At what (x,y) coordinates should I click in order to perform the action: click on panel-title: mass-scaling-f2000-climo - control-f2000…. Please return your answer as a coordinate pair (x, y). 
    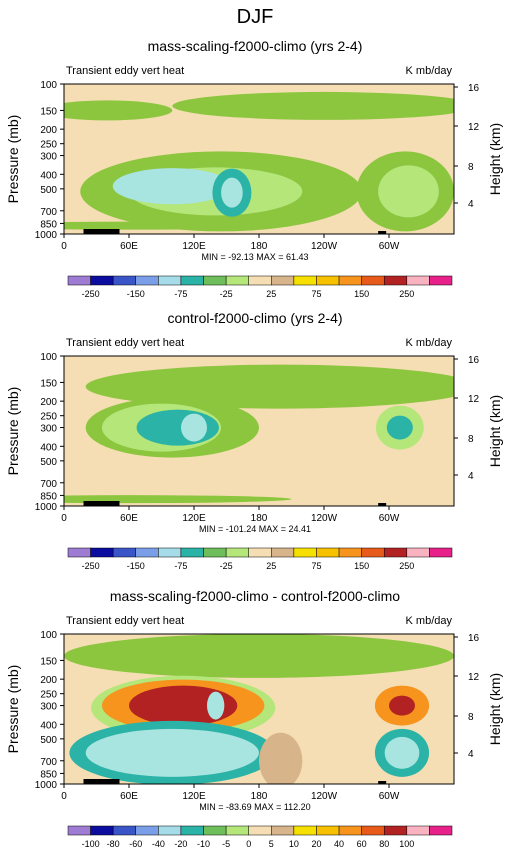
    Looking at the image, I should click on (255, 596).